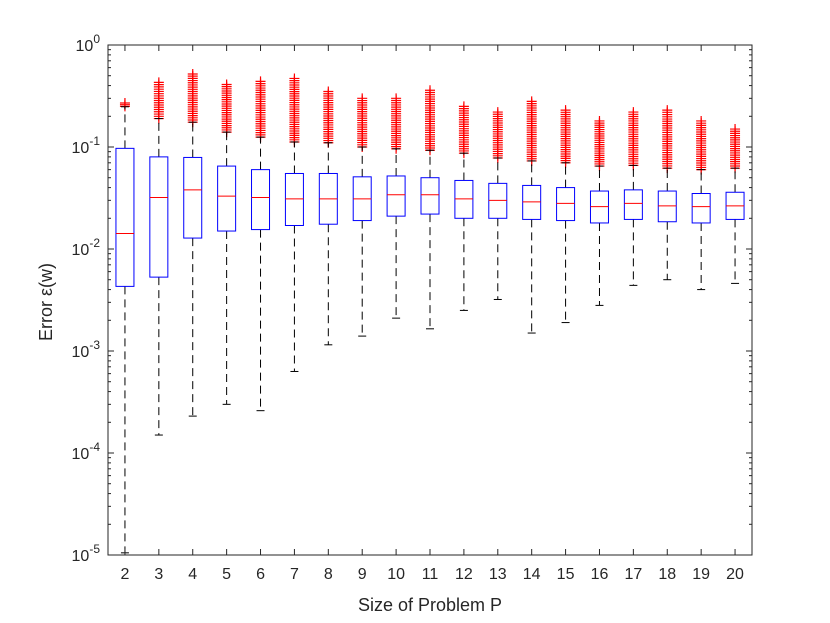  I want to click on y-tick-label: 10⁻⁴, so click(86, 451).